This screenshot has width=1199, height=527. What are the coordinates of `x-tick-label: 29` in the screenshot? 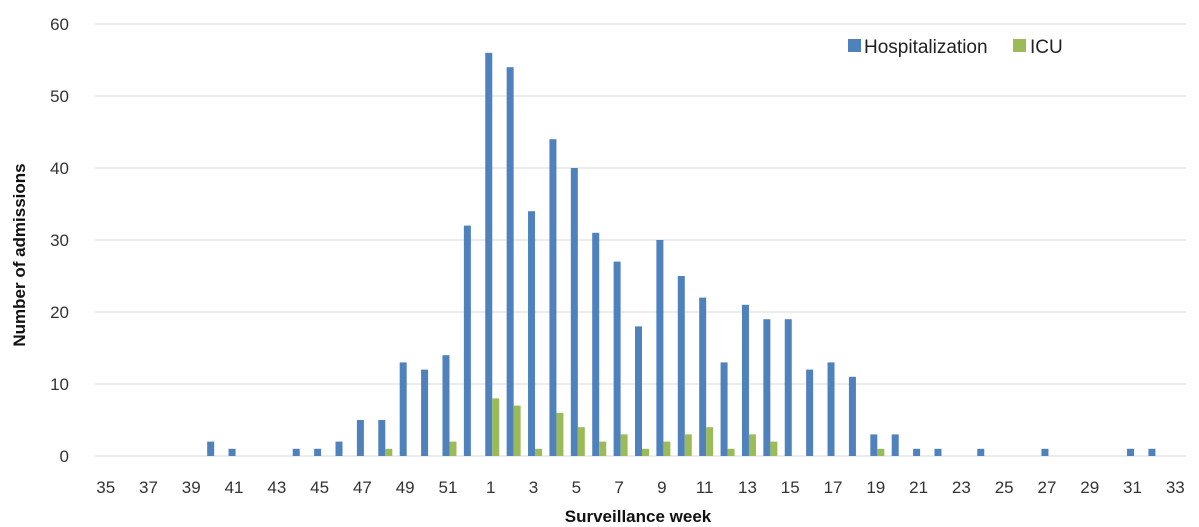 It's located at (1089, 487).